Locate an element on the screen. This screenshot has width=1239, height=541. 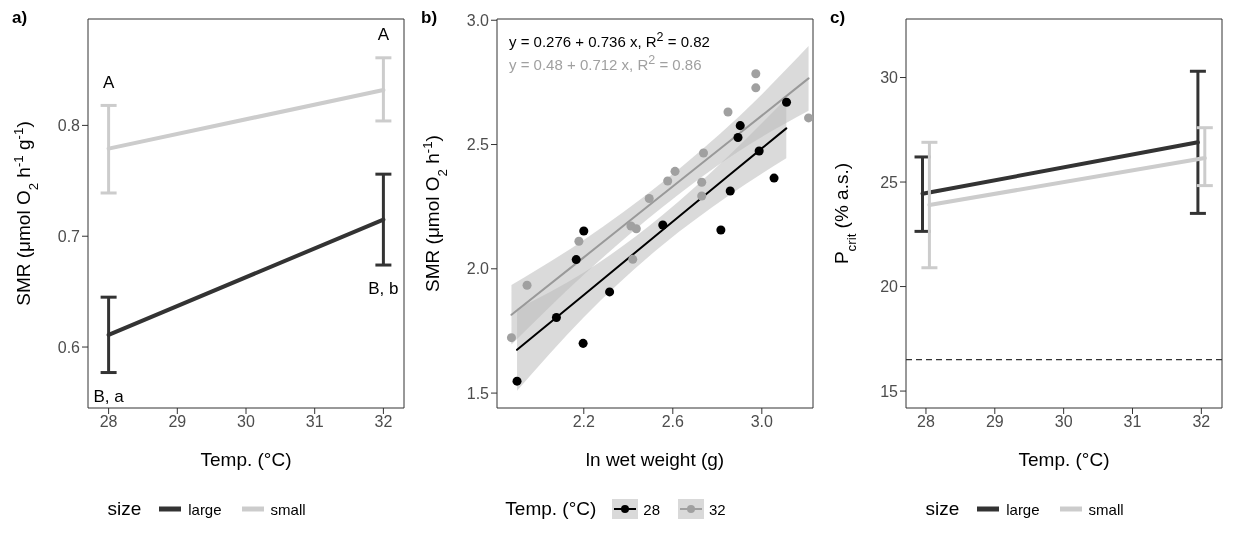
legend-label: 28 is located at coordinates (651, 509).